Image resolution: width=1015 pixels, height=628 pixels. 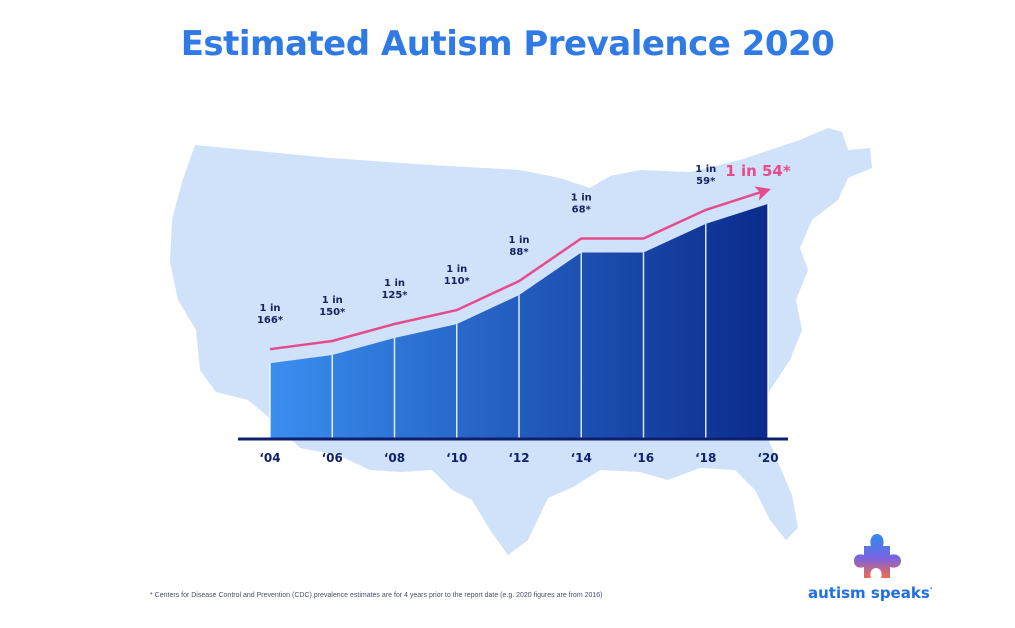 What do you see at coordinates (519, 252) in the screenshot?
I see `data-label-line2: 88*` at bounding box center [519, 252].